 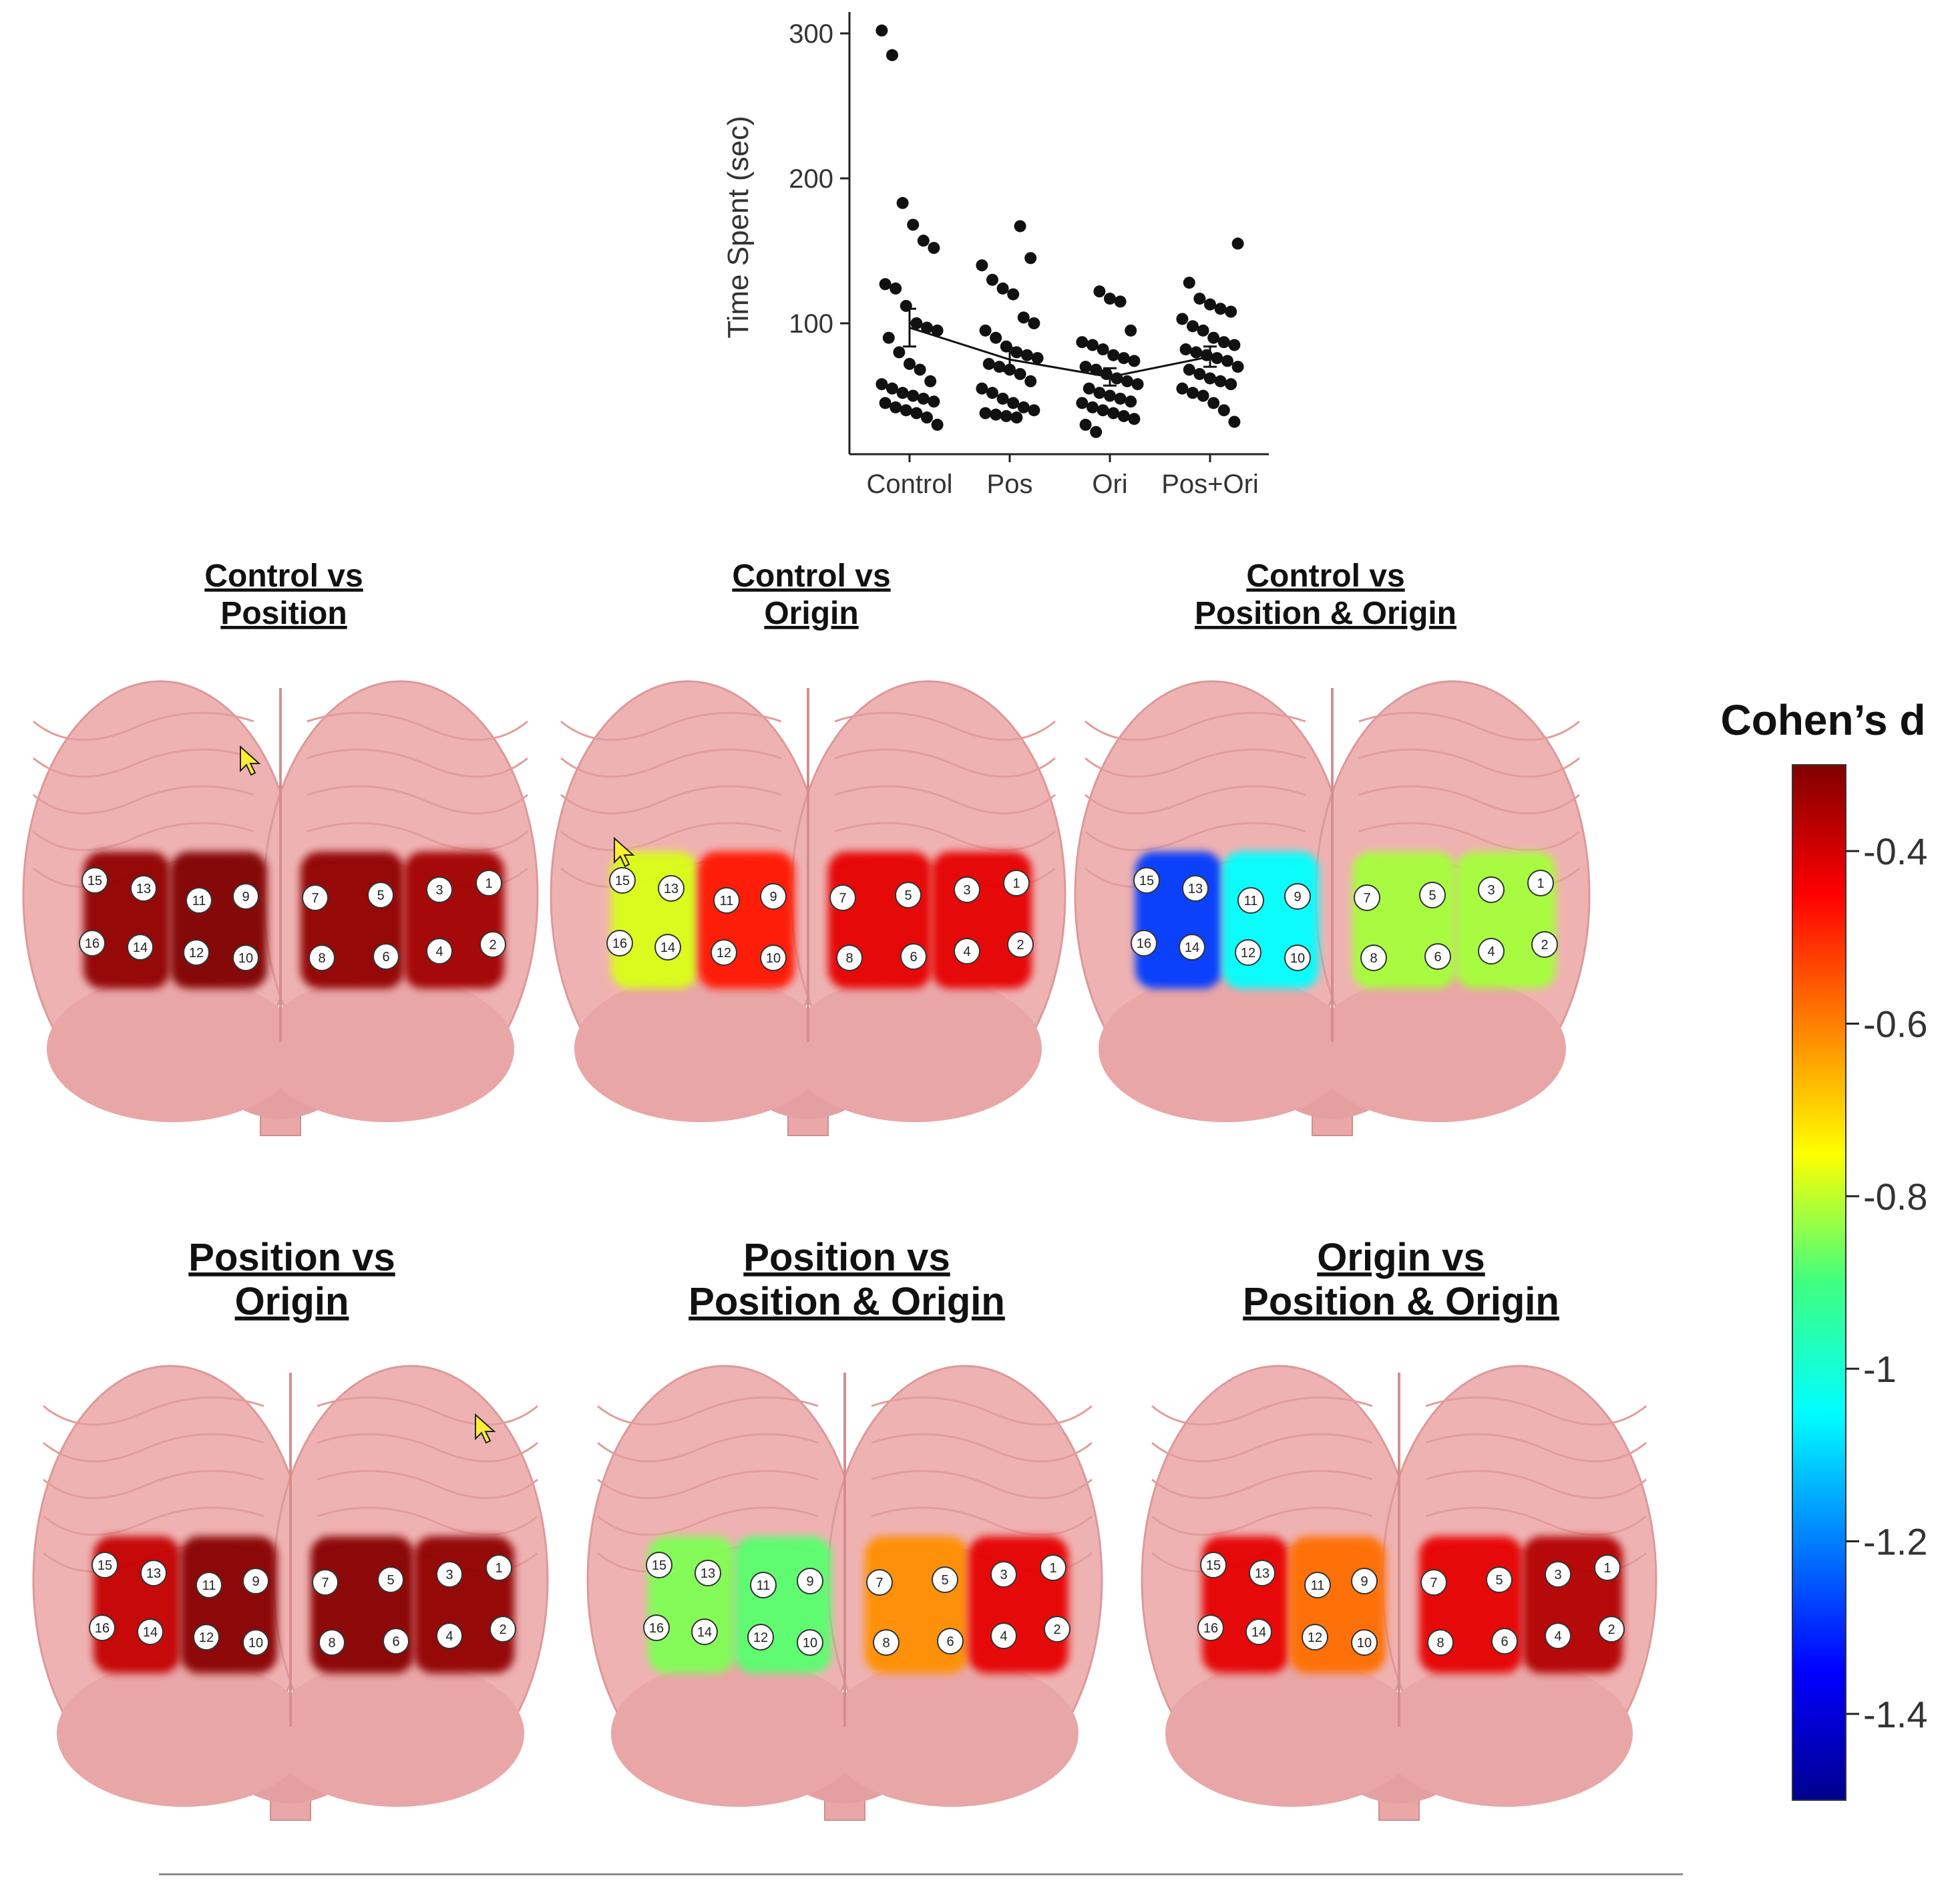 What do you see at coordinates (1063, 477) in the screenshot?
I see `x-axis-ticks: Control Pos Ori Pos+Ori` at bounding box center [1063, 477].